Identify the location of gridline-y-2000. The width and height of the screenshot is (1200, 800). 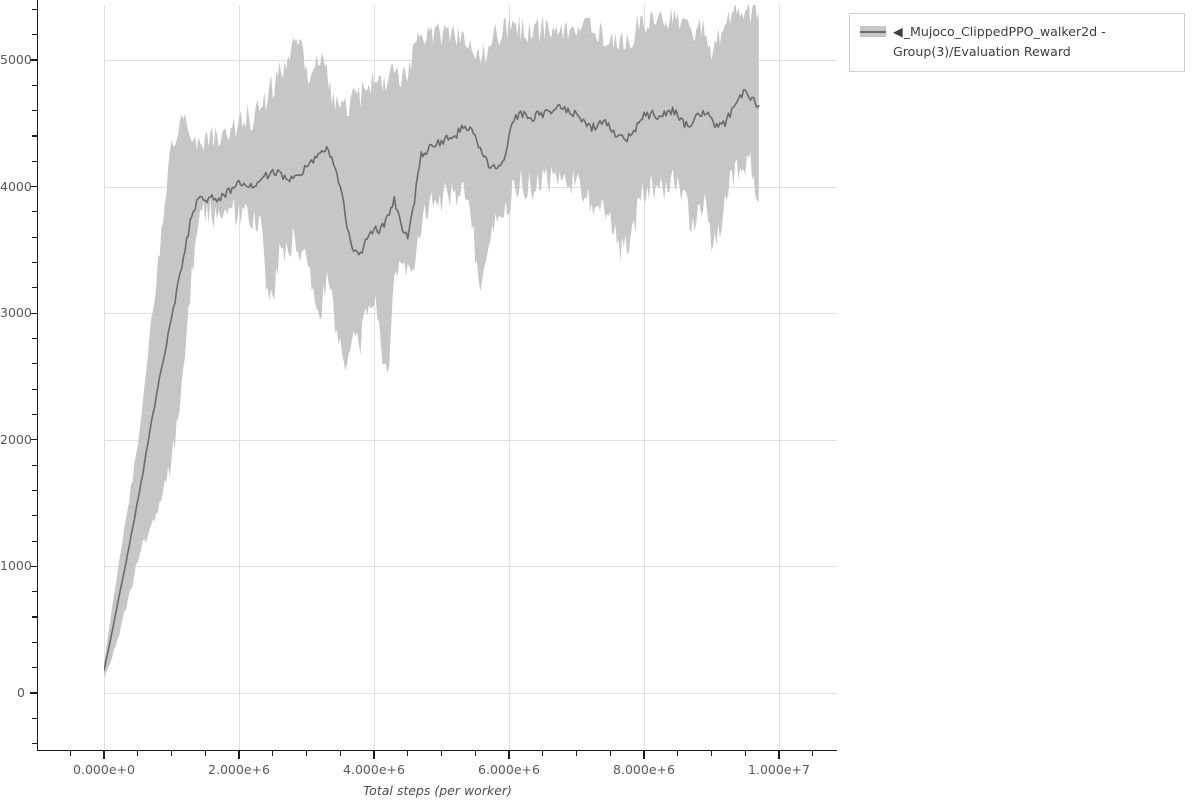
(470, 440).